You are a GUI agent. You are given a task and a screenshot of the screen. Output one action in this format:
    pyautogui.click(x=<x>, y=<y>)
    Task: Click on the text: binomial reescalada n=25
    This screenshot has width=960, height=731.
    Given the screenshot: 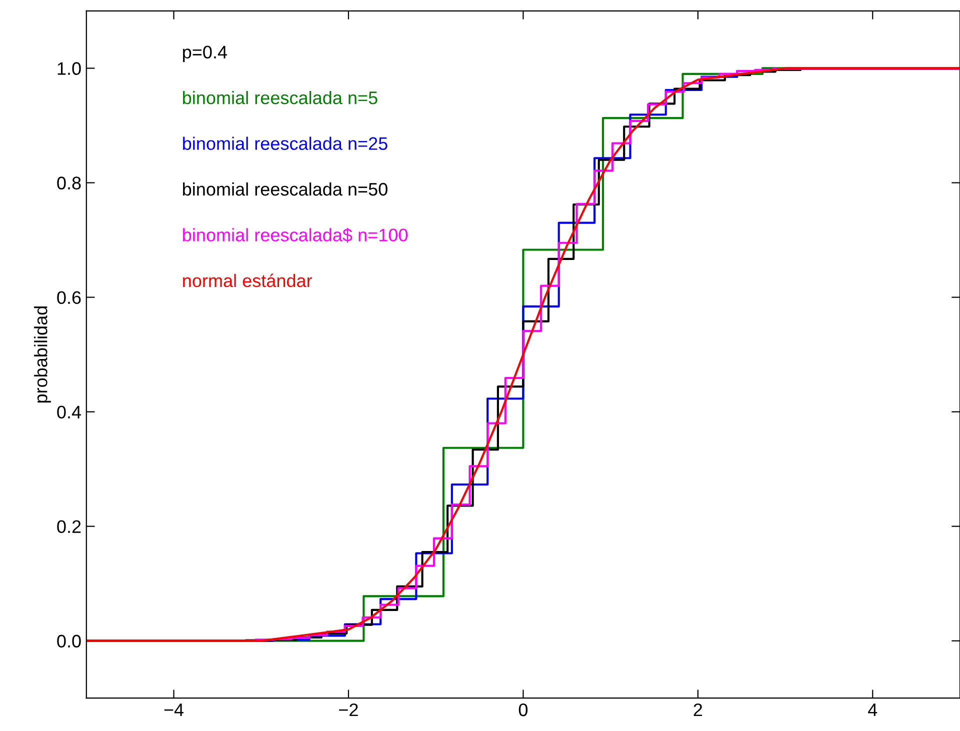 What is the action you would take?
    pyautogui.click(x=285, y=143)
    